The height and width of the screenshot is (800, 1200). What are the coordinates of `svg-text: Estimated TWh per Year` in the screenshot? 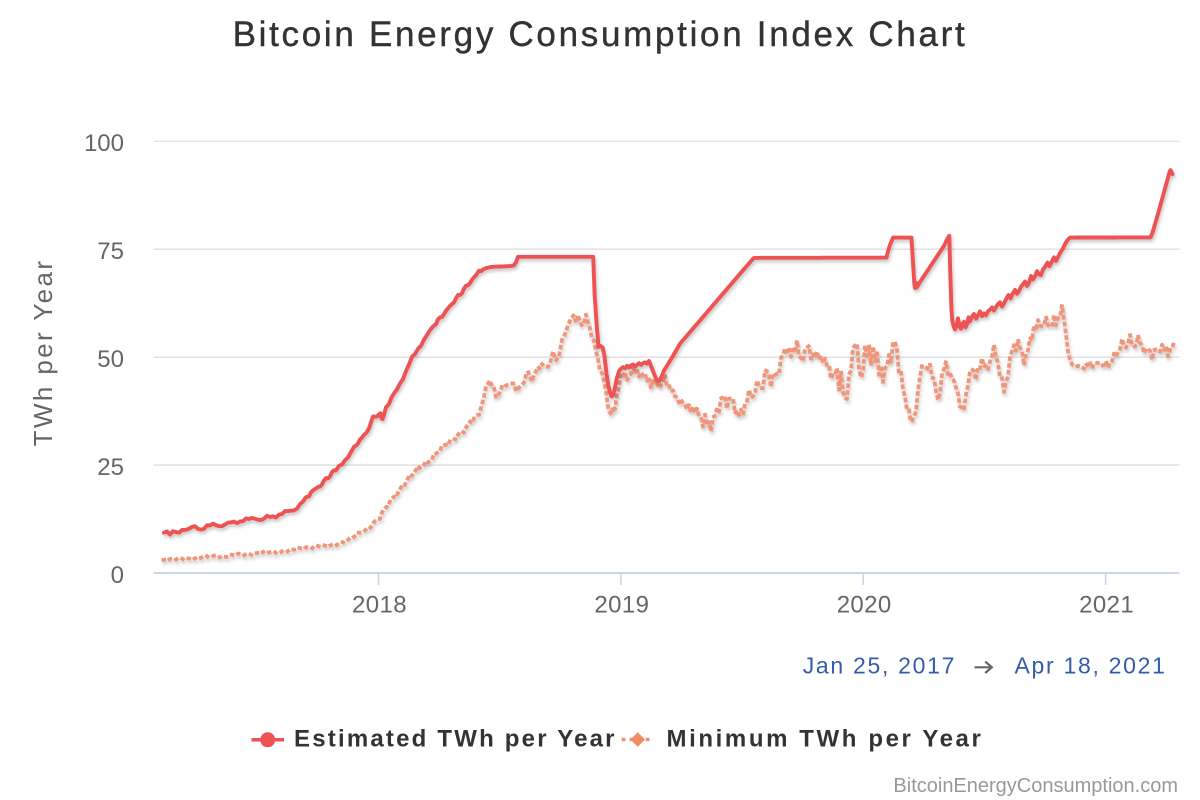 It's located at (455, 739).